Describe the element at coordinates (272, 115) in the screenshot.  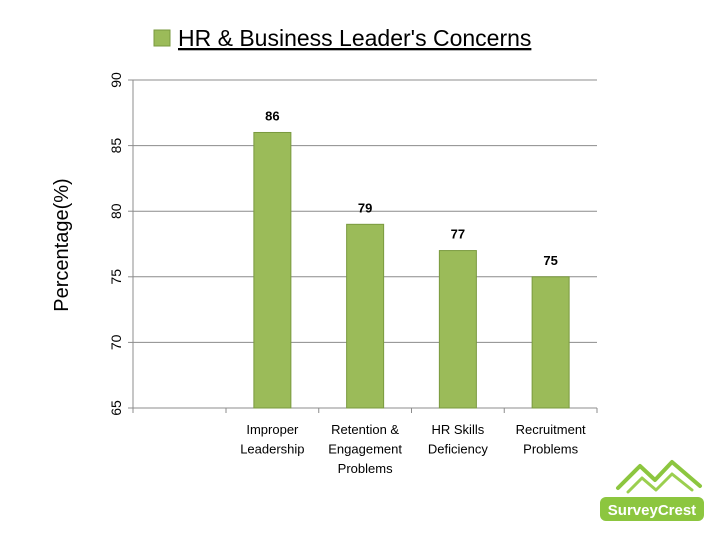
I see `data-label: 86` at that location.